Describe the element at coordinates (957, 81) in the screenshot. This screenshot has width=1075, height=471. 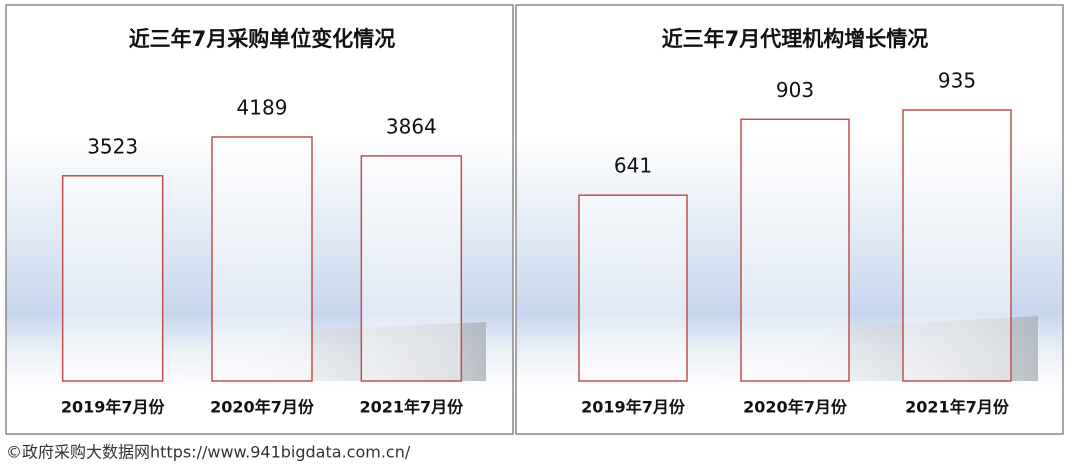
I see `value-label: 935` at that location.